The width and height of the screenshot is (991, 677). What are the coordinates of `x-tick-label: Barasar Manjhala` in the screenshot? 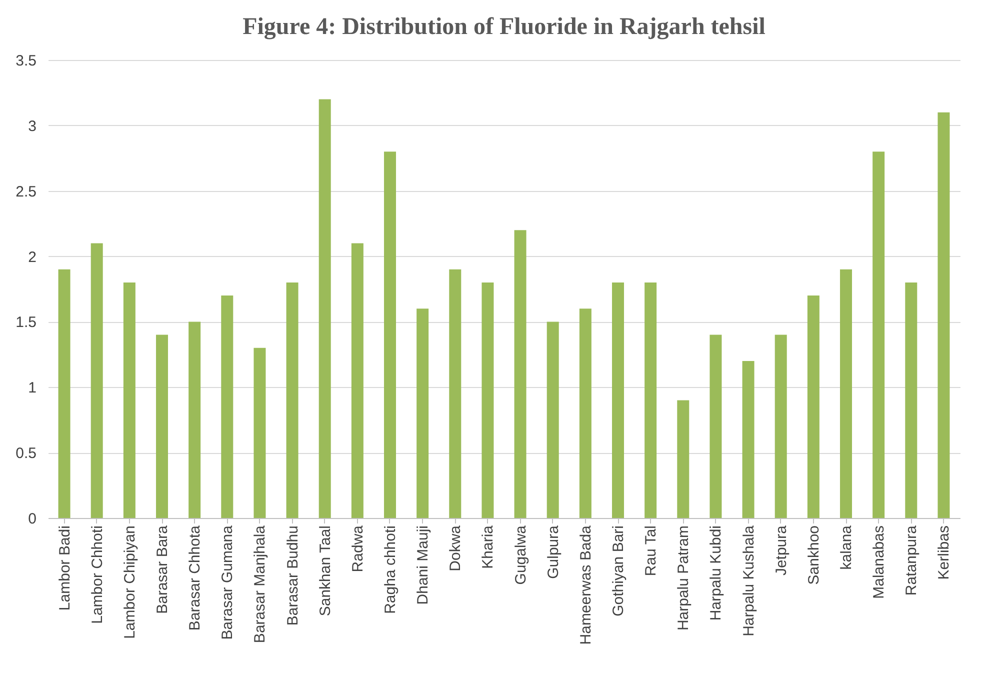 It's located at (260, 584).